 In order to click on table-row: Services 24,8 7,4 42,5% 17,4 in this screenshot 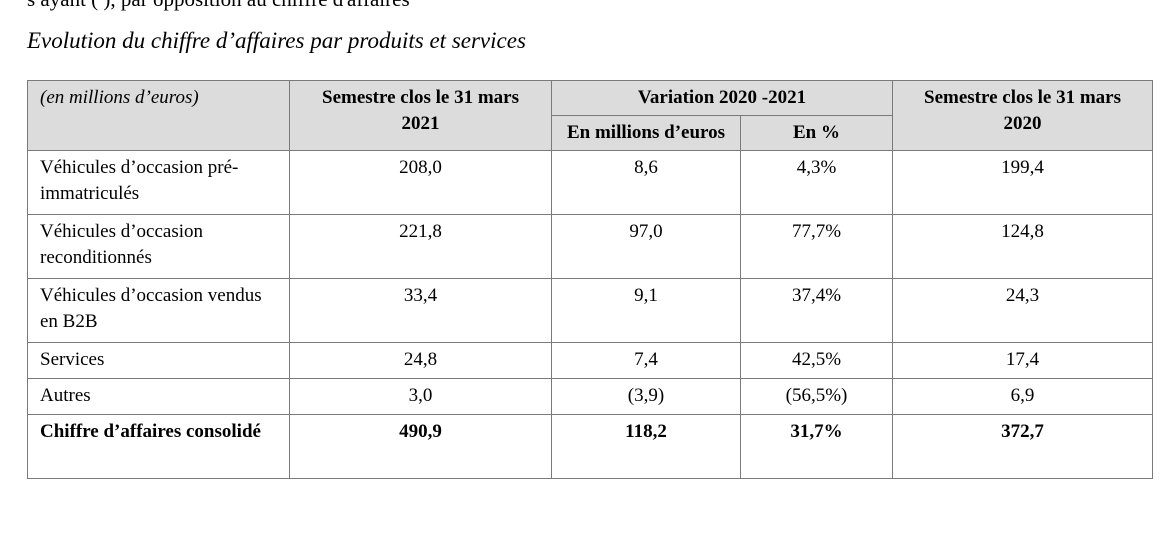, I will do `click(590, 360)`.